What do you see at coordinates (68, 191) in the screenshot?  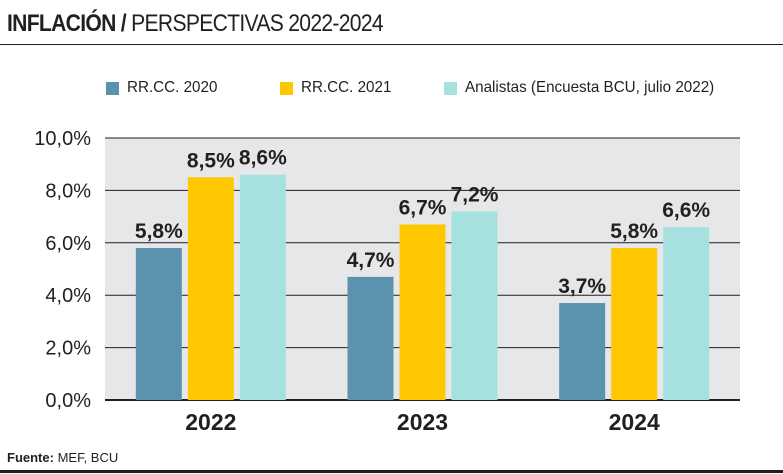 I see `y-tick-label: 8,0%` at bounding box center [68, 191].